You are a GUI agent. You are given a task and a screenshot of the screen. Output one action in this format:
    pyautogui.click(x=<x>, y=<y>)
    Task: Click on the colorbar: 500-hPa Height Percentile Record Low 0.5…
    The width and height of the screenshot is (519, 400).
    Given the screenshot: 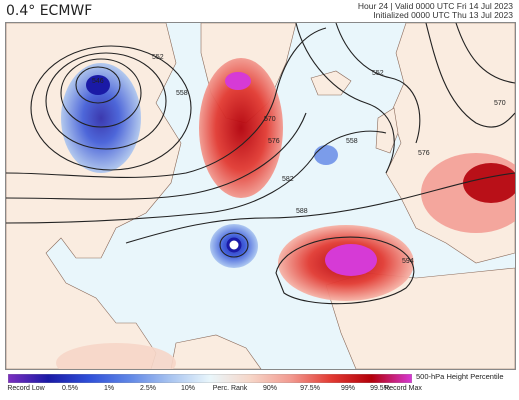 What is the action you would take?
    pyautogui.click(x=259, y=385)
    